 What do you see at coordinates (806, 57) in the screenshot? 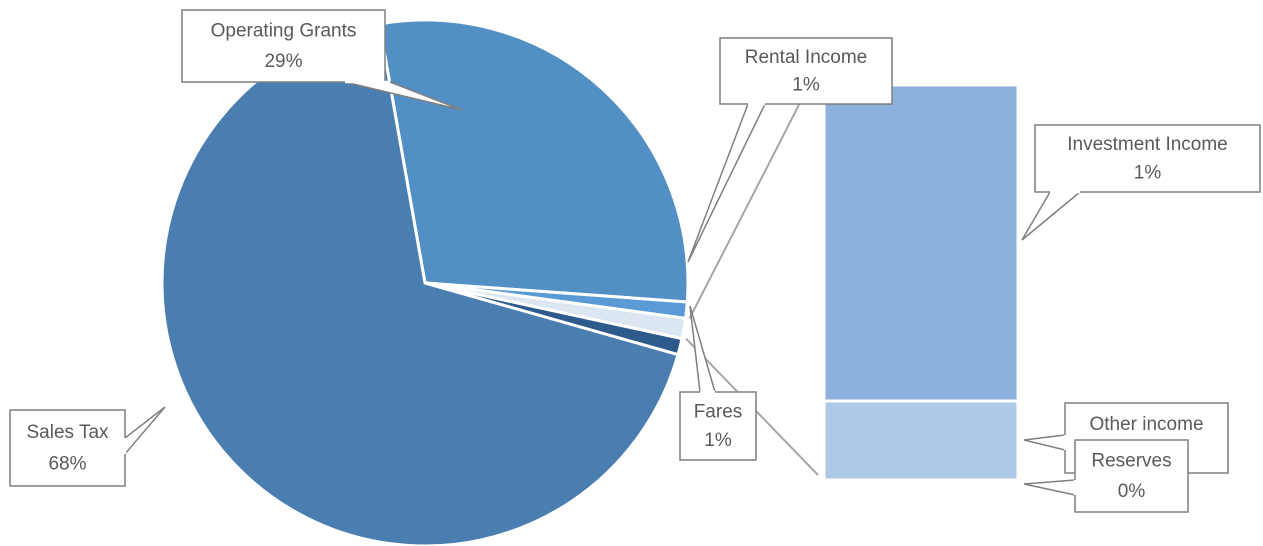
I see `category-label: Rental Income` at bounding box center [806, 57].